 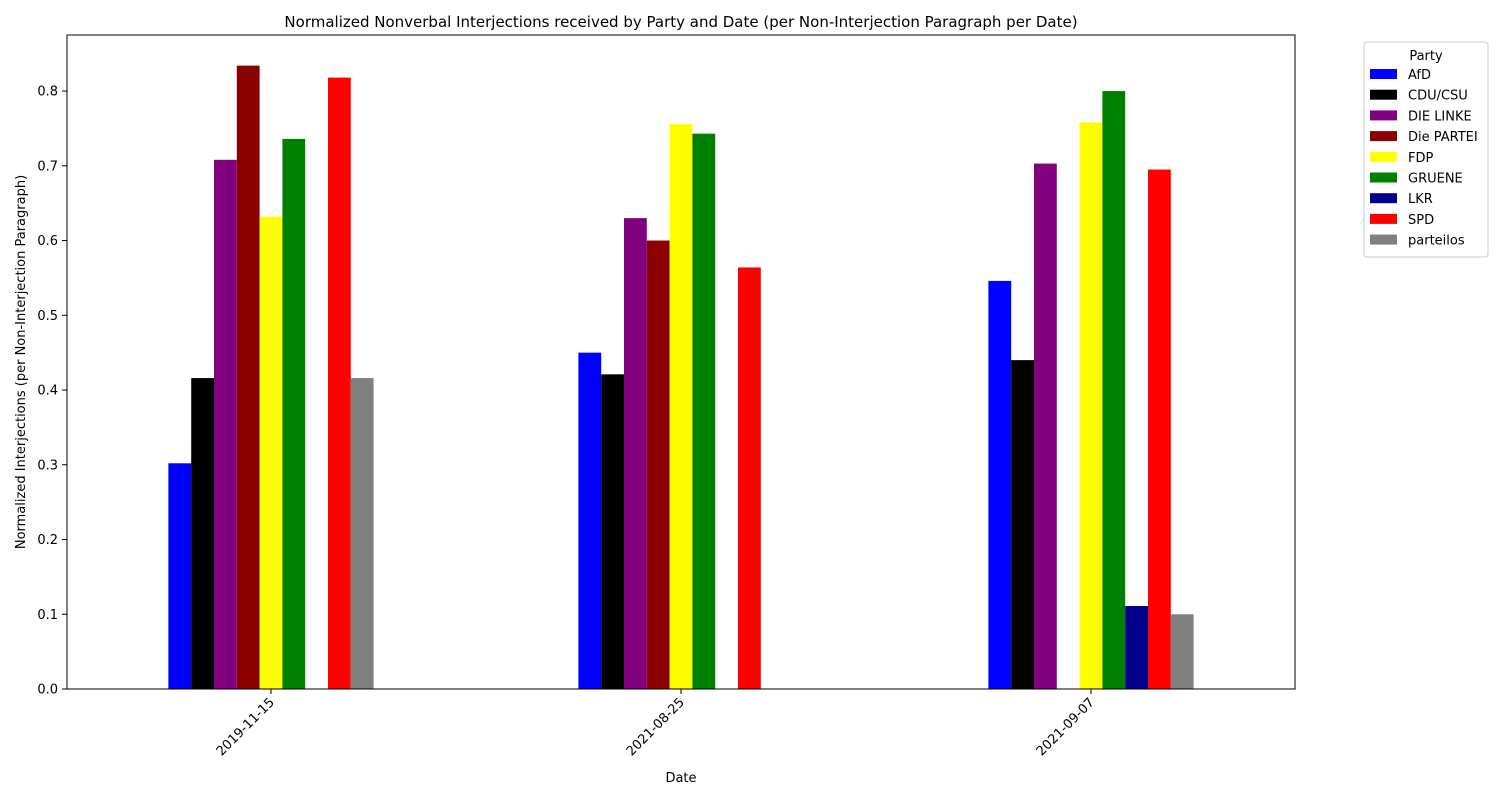 What do you see at coordinates (1440, 116) in the screenshot?
I see `legend-label: DIE LINKE` at bounding box center [1440, 116].